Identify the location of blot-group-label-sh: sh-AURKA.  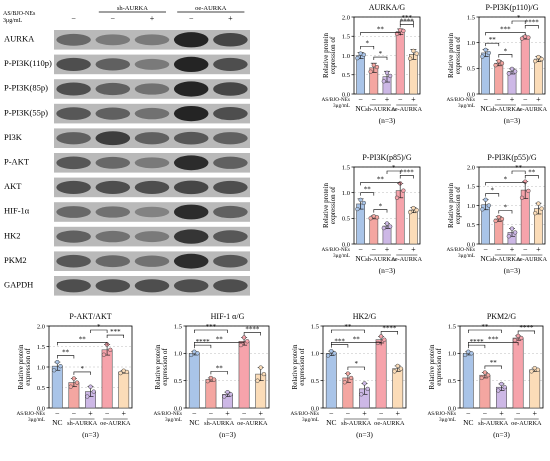
(132, 8).